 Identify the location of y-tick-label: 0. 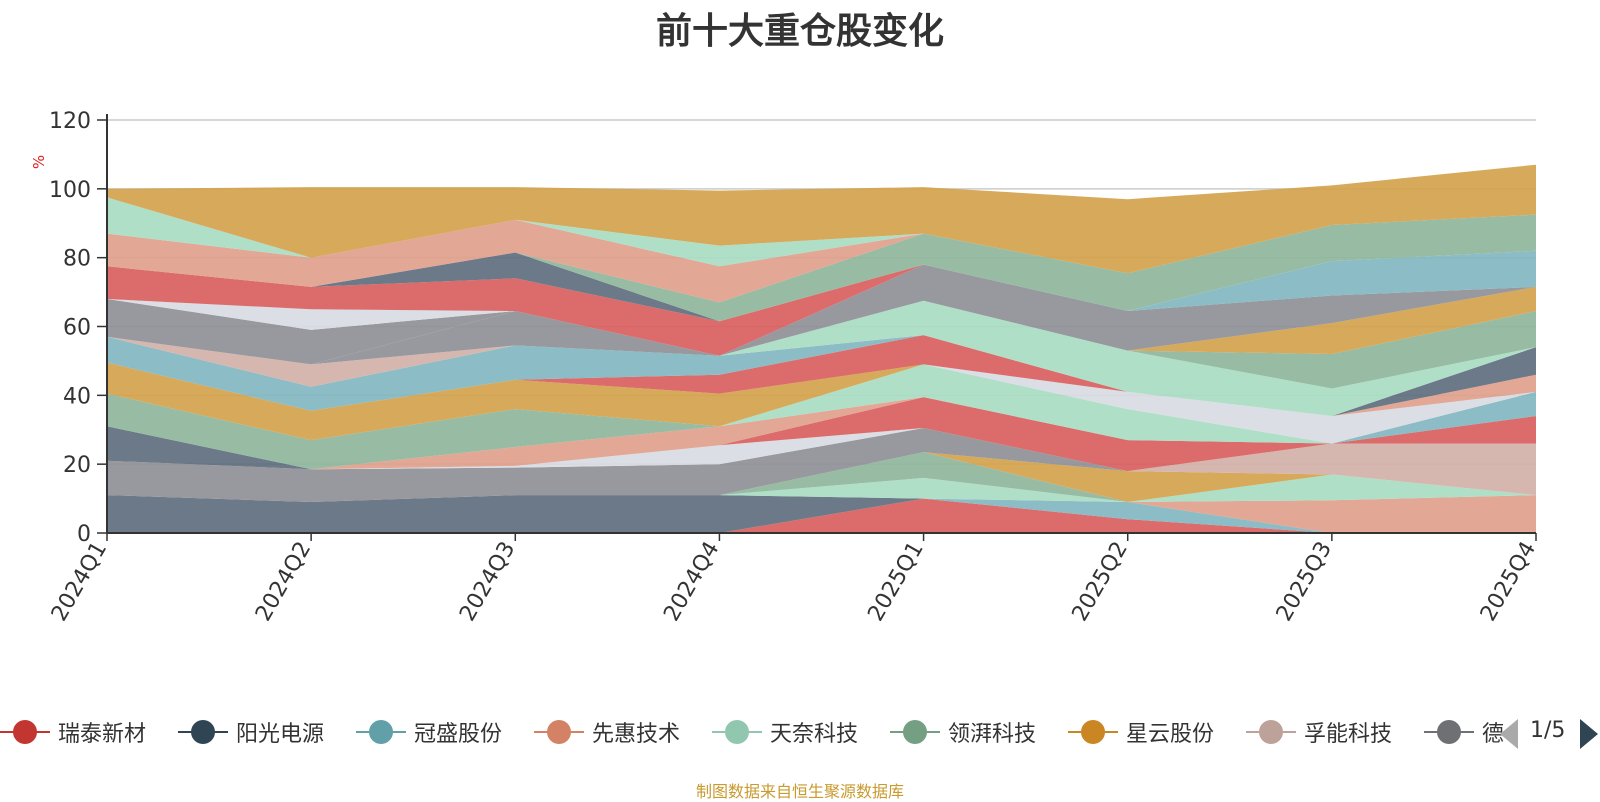
(84, 534).